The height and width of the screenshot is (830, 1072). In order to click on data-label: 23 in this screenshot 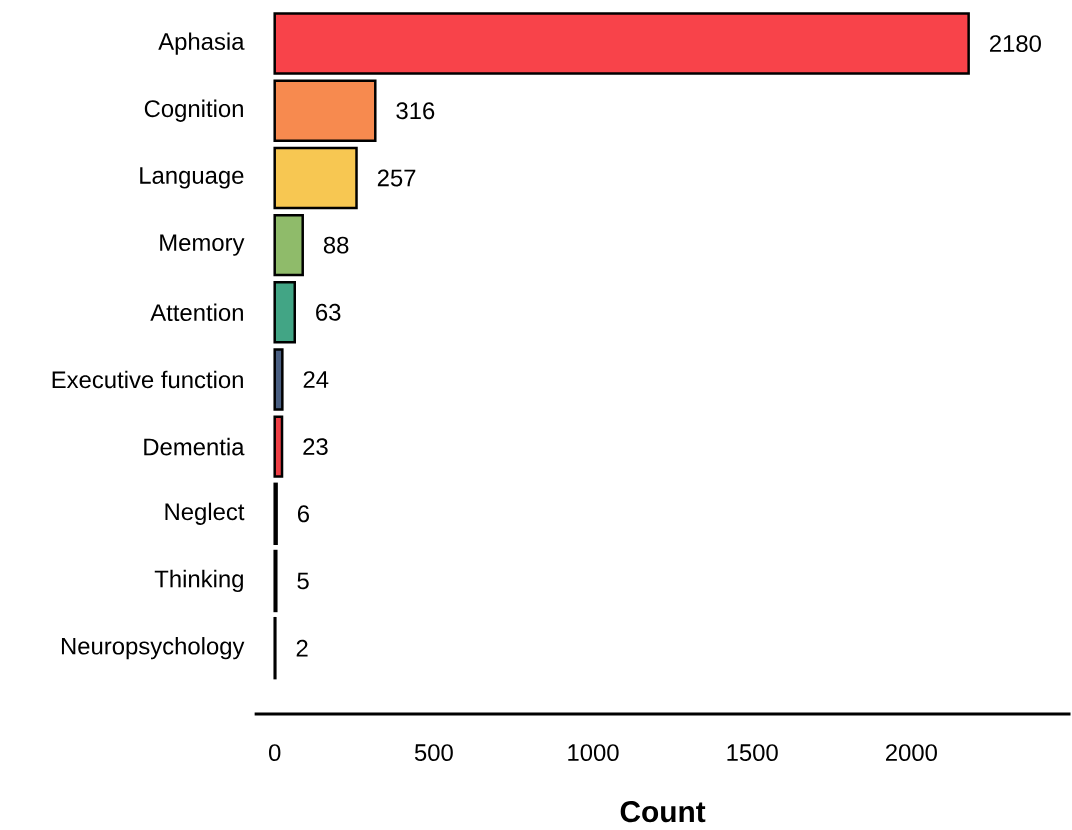, I will do `click(315, 446)`.